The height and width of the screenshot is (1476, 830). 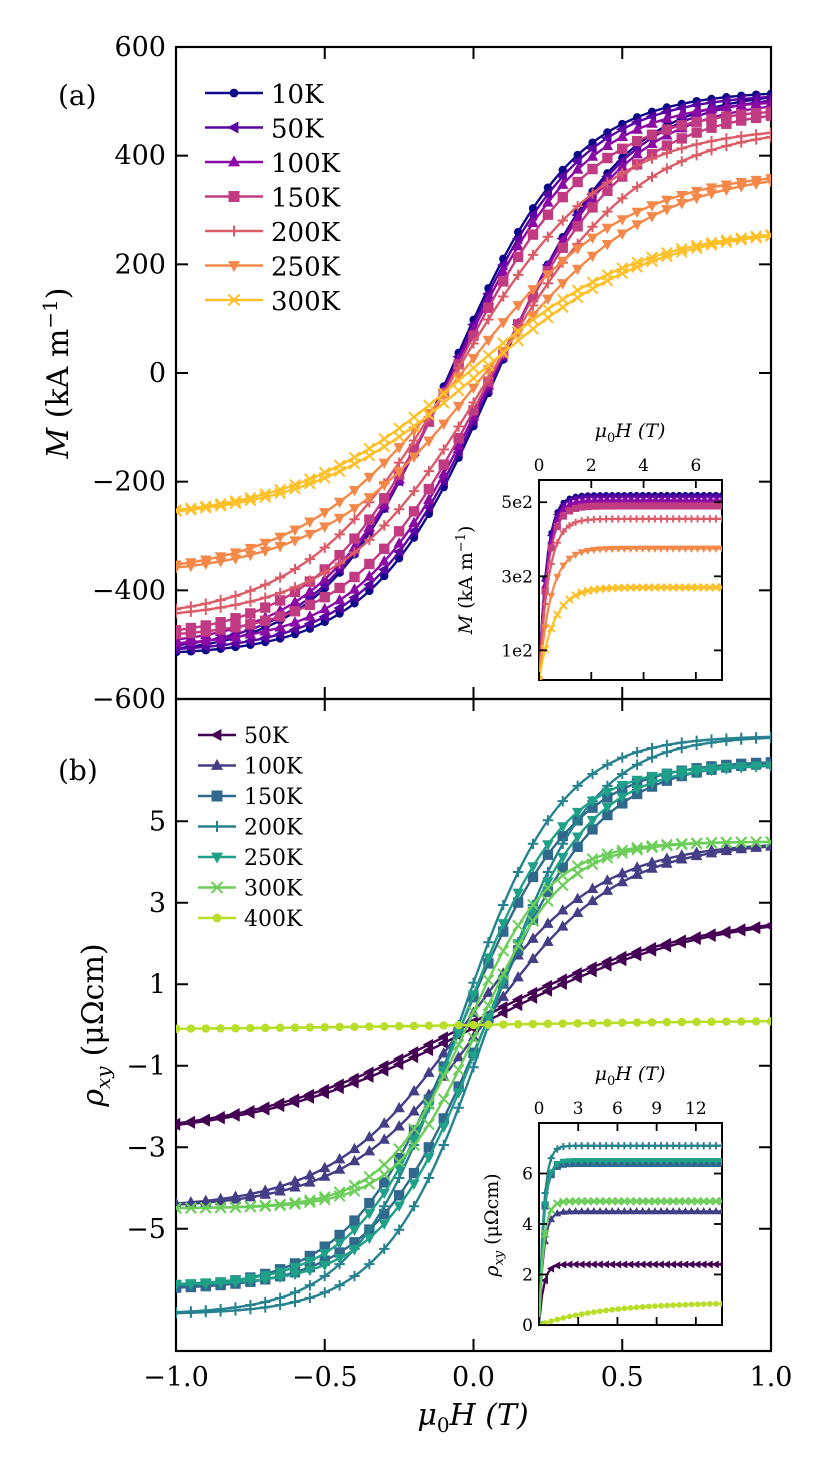 I want to click on inset-b-ticks: 0 3 6 9 12 0 2 4 6, so click(x=622, y=1217).